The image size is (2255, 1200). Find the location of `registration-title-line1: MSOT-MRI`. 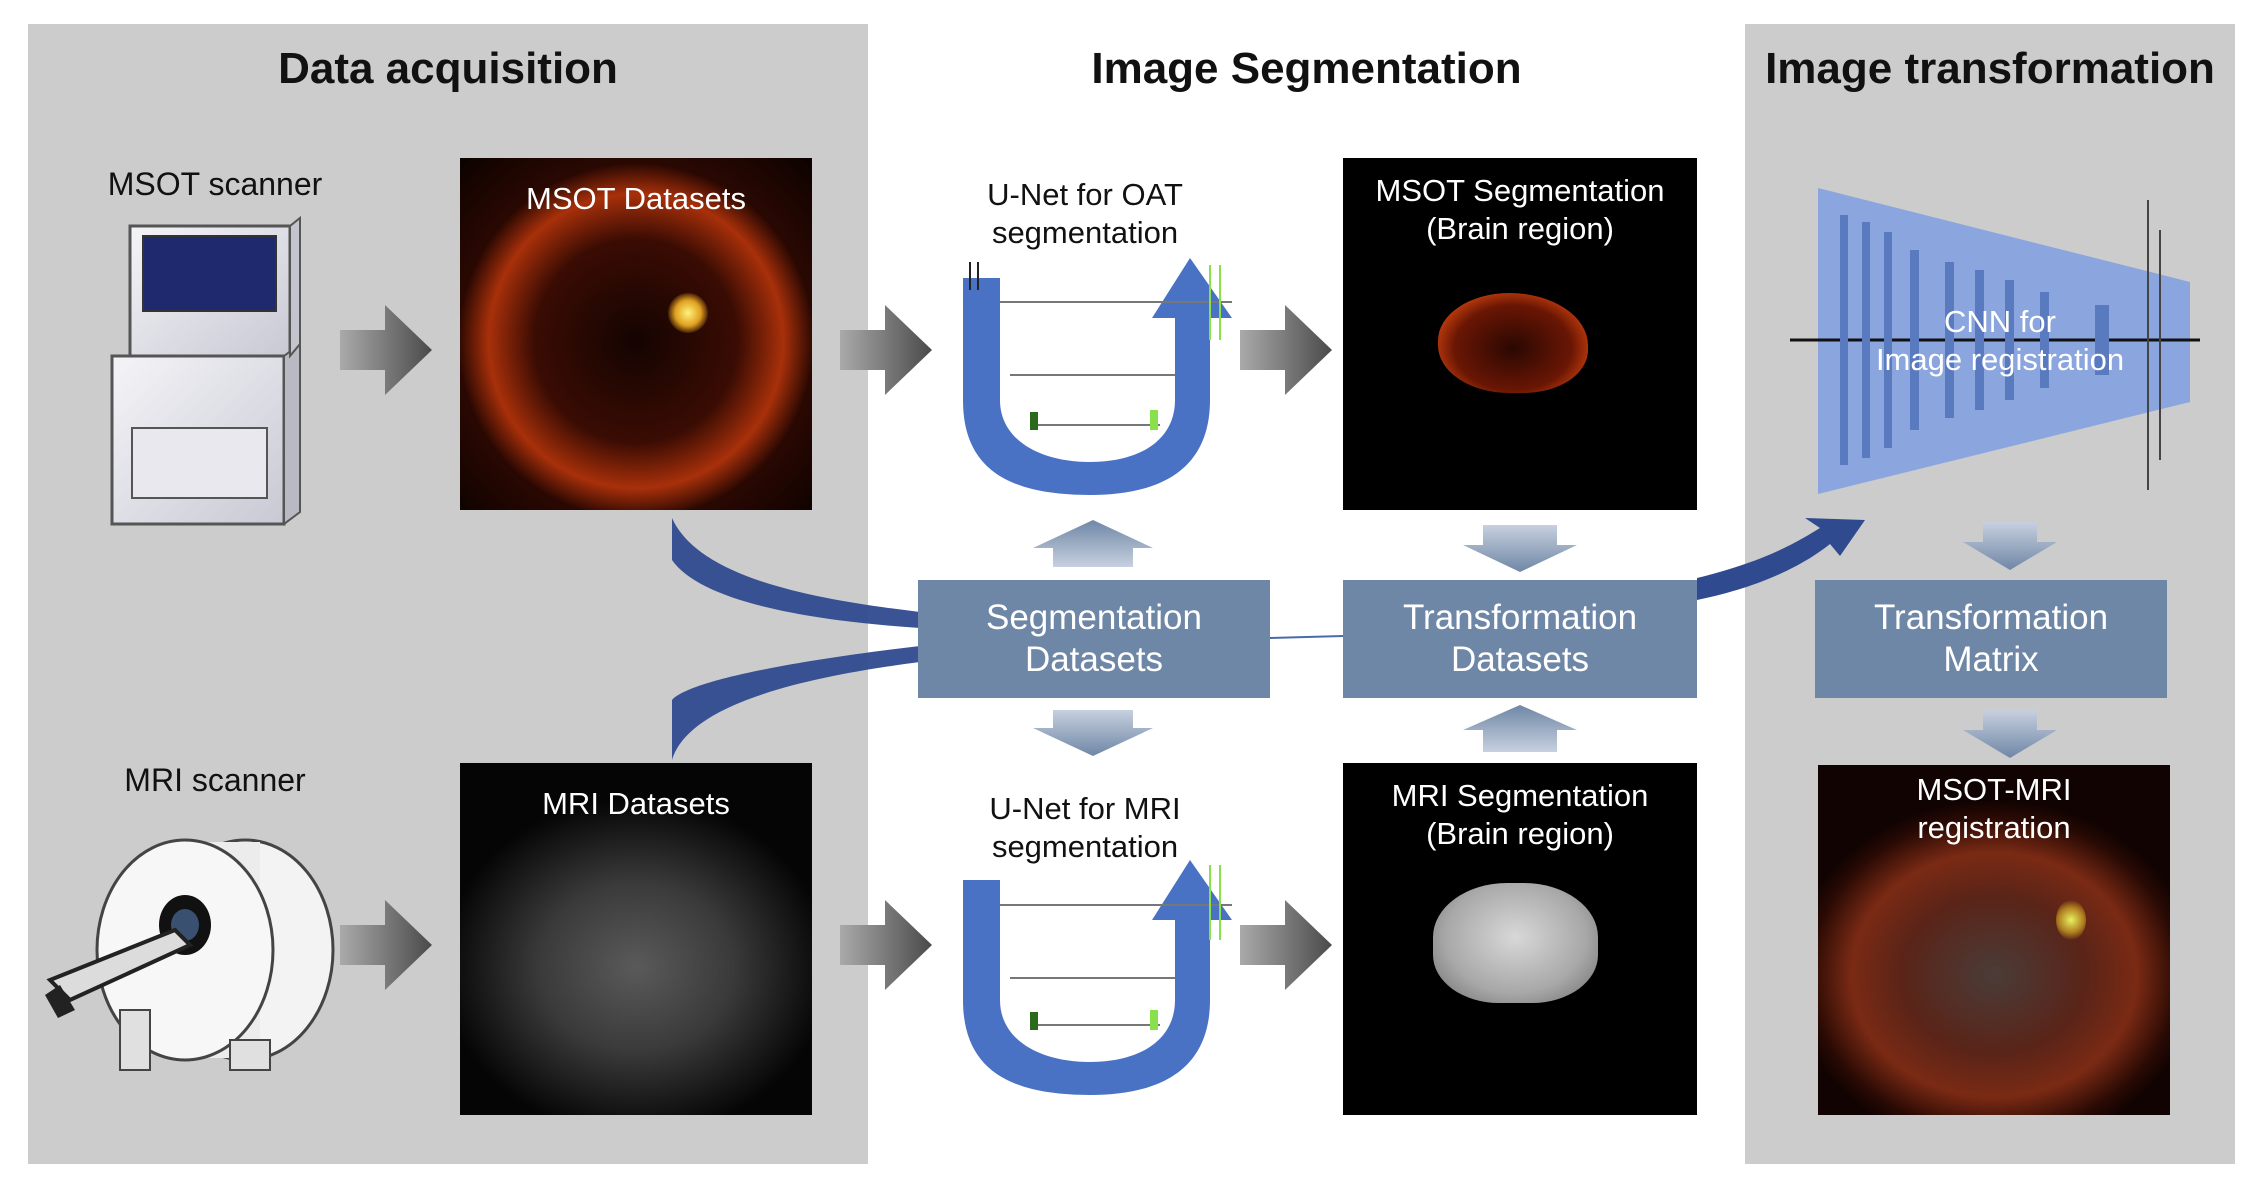

registration-title-line1: MSOT-MRI is located at coordinates (1994, 789).